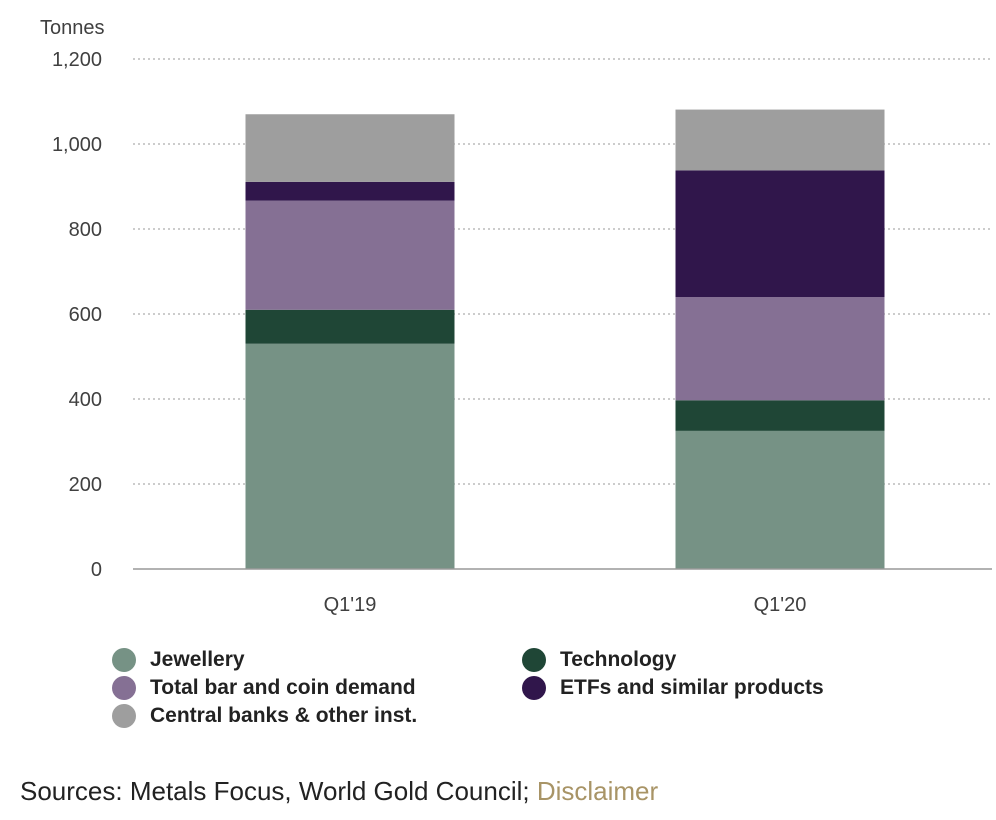 The width and height of the screenshot is (996, 820). I want to click on legend-item-technology: Technology, so click(599, 660).